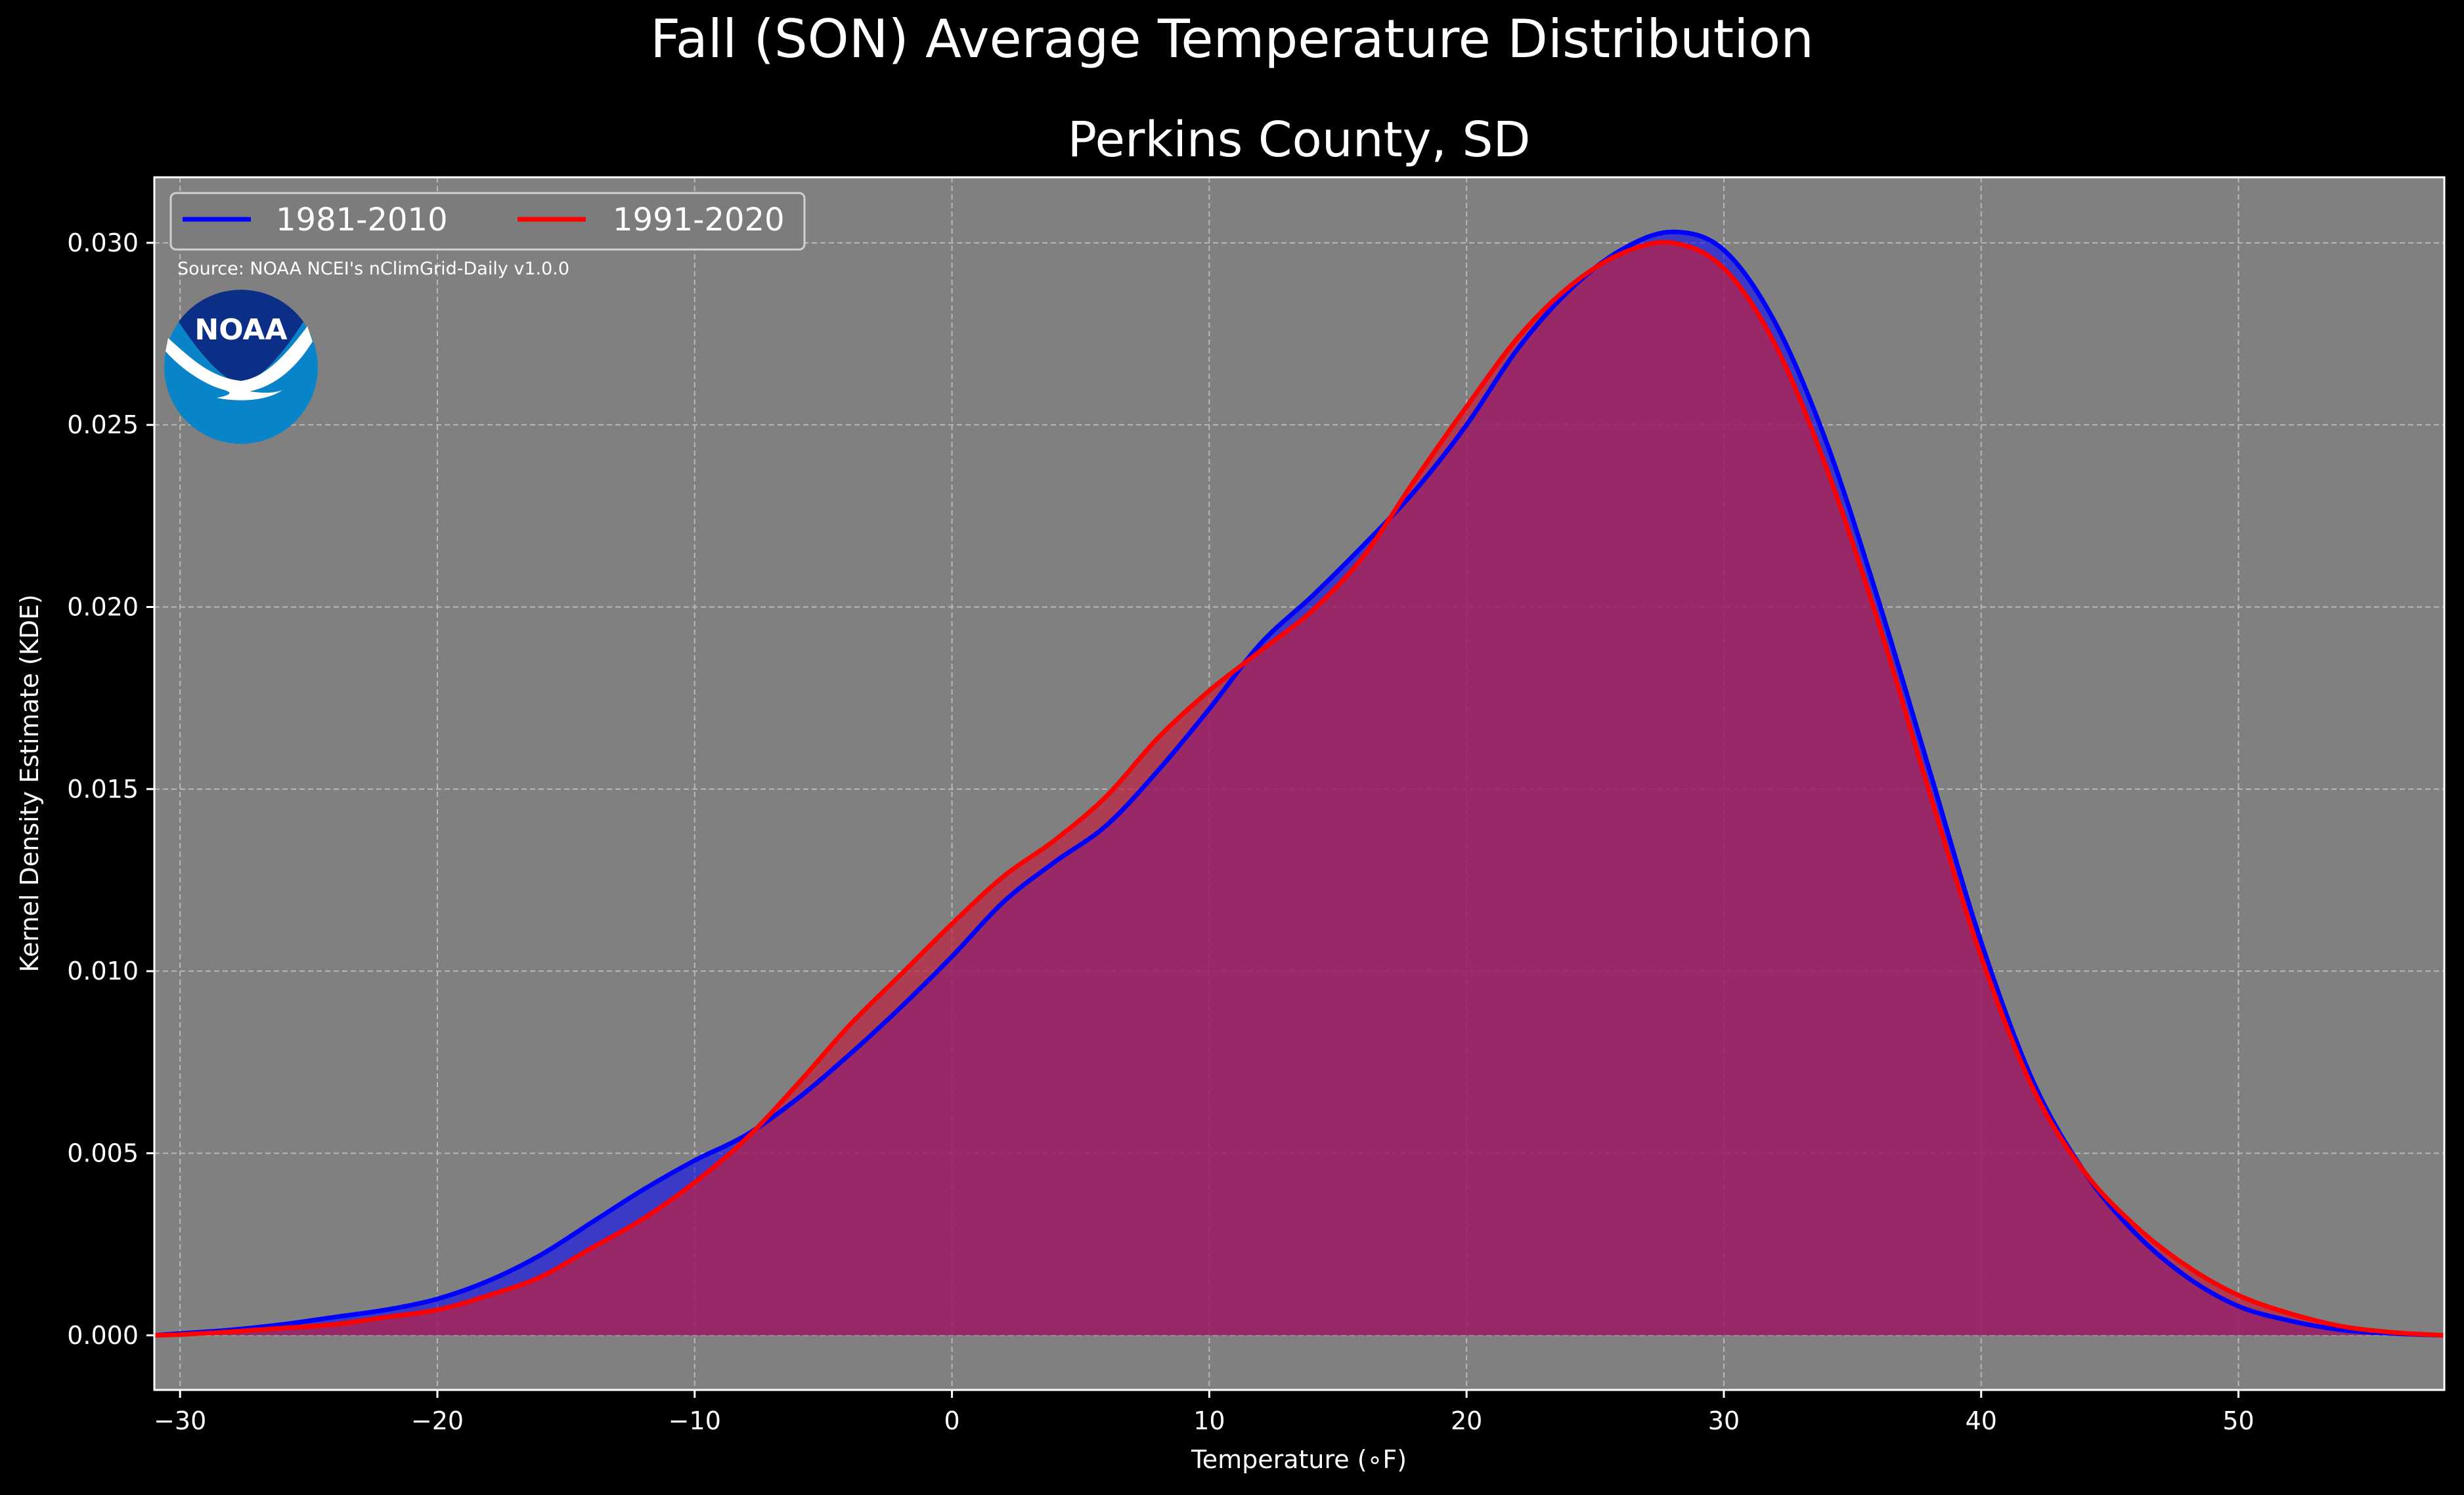 This screenshot has width=2464, height=1495. What do you see at coordinates (180, 1420) in the screenshot?
I see `x-tick-label-0: −30` at bounding box center [180, 1420].